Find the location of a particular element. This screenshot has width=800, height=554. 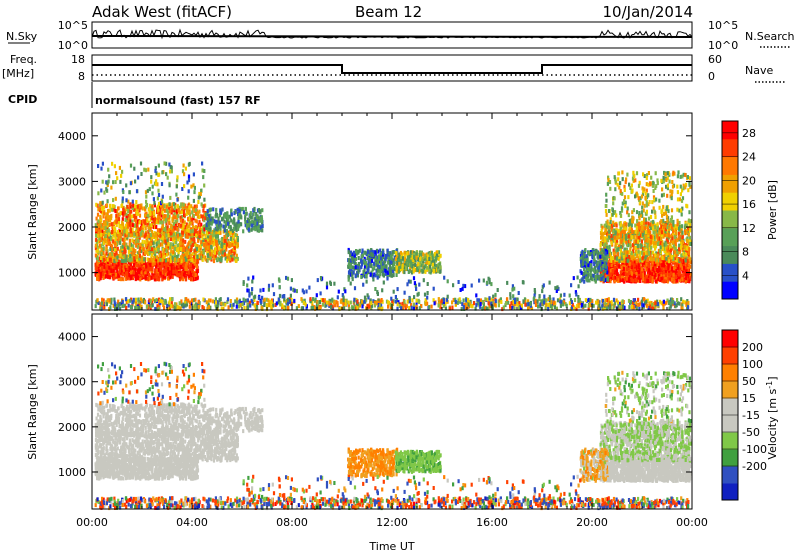

freq-tick-top: 18 is located at coordinates (78, 59).